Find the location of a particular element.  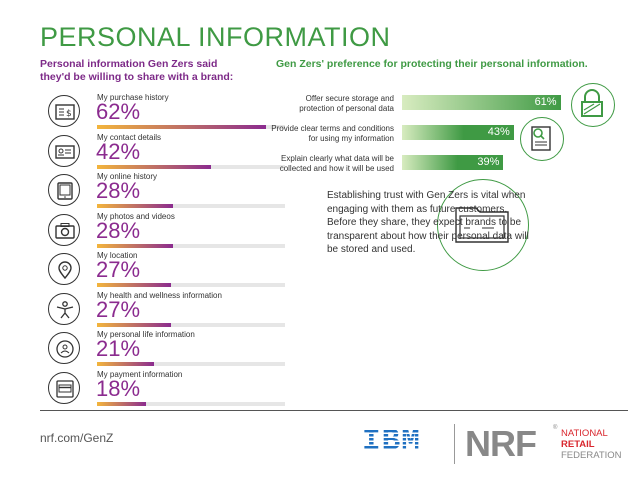

share-category-label: My photos and videos is located at coordinates (136, 216).